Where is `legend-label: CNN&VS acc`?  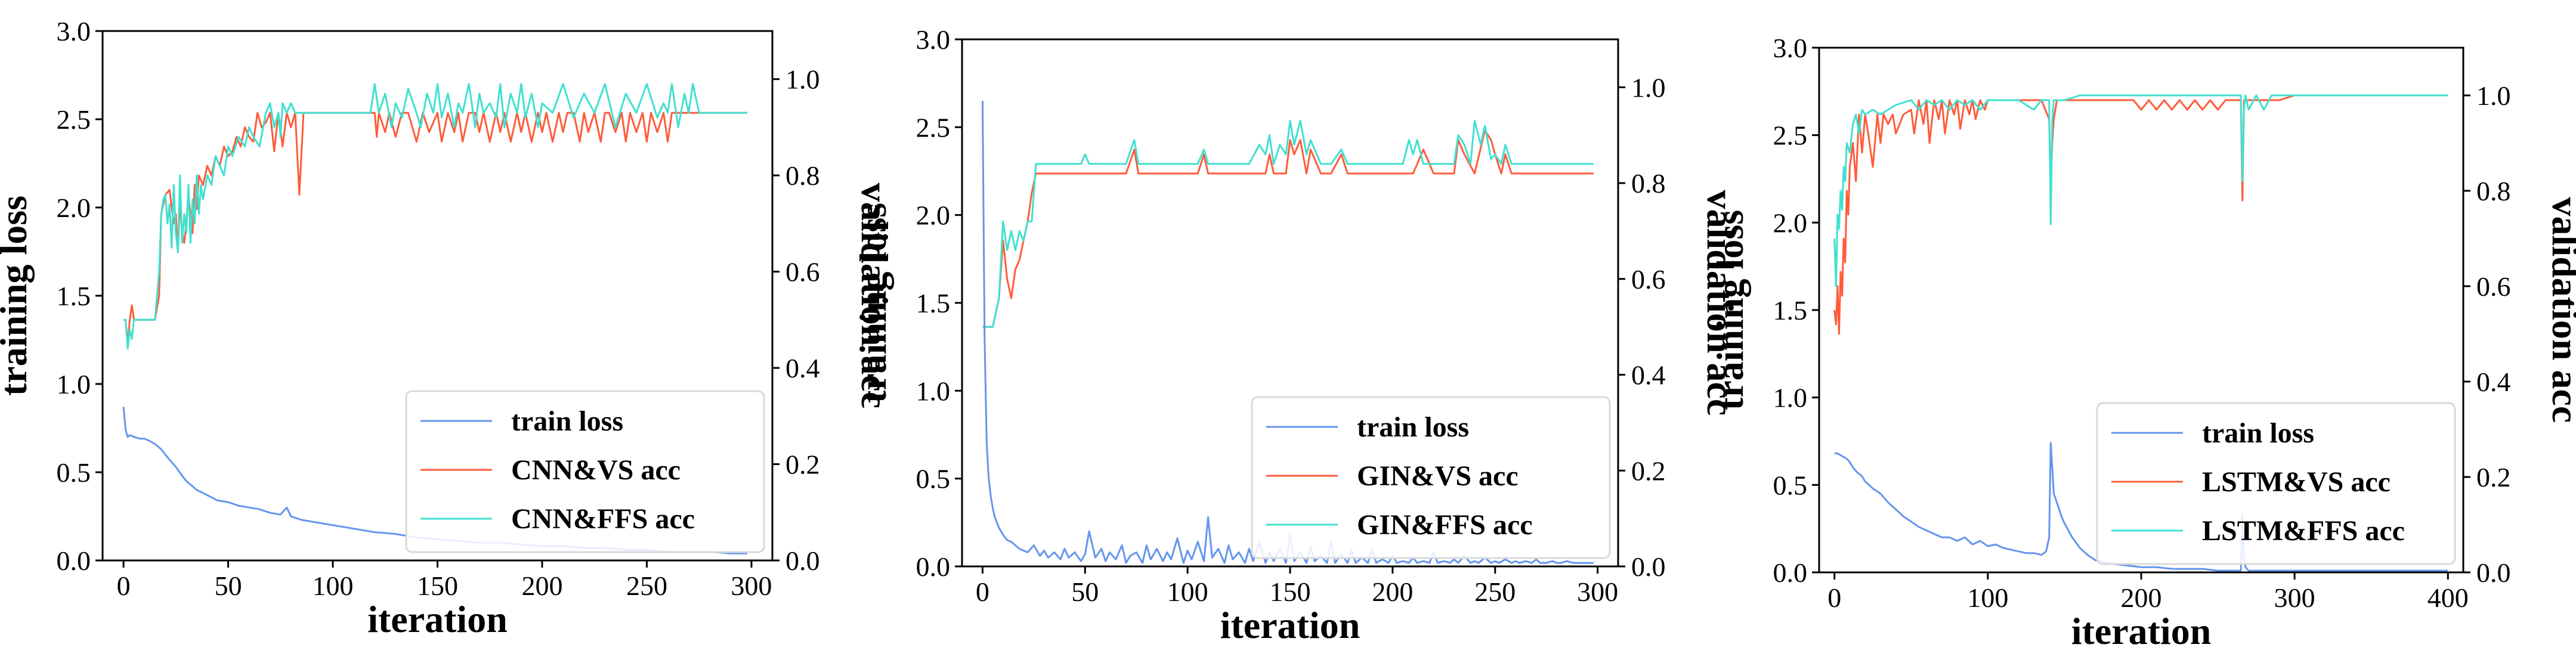
legend-label: CNN&VS acc is located at coordinates (596, 470).